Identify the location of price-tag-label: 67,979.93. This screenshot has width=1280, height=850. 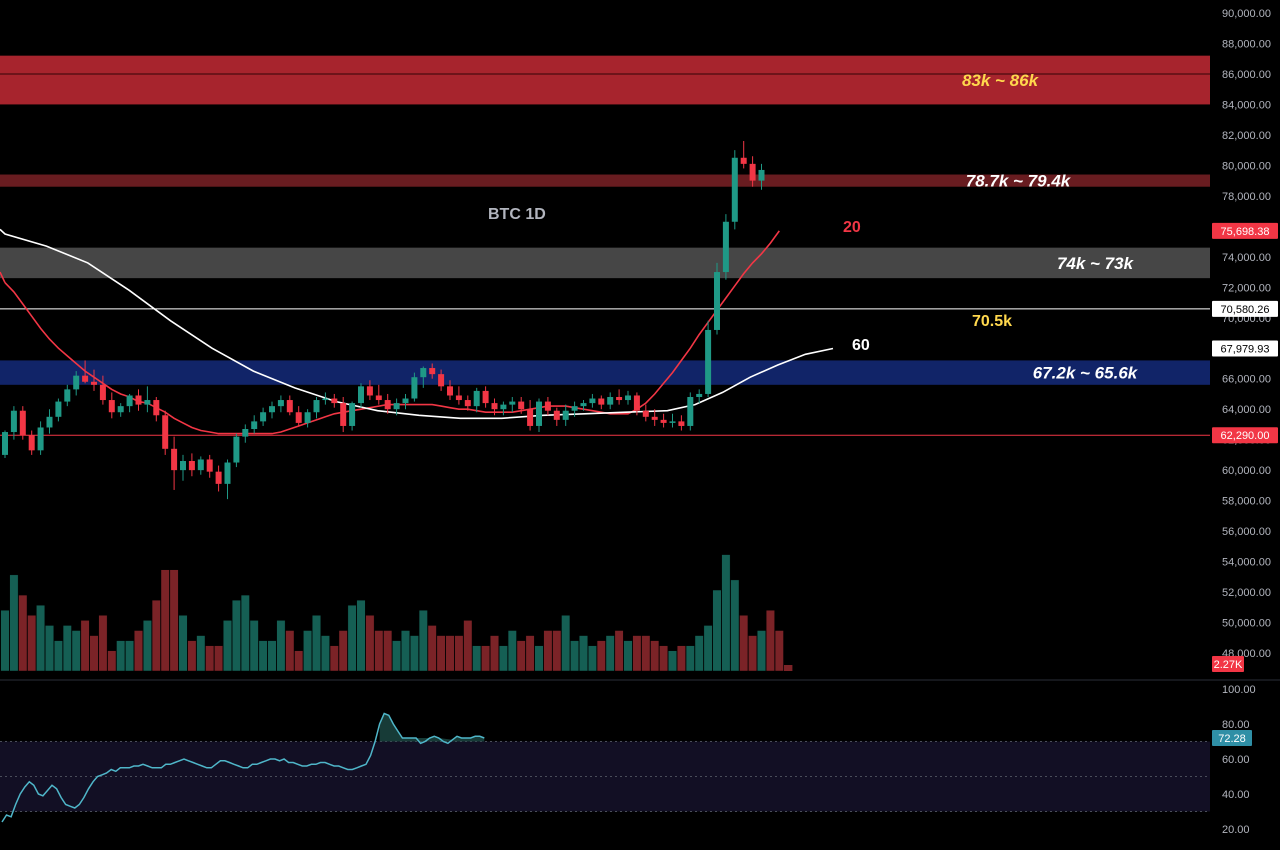
(1245, 350).